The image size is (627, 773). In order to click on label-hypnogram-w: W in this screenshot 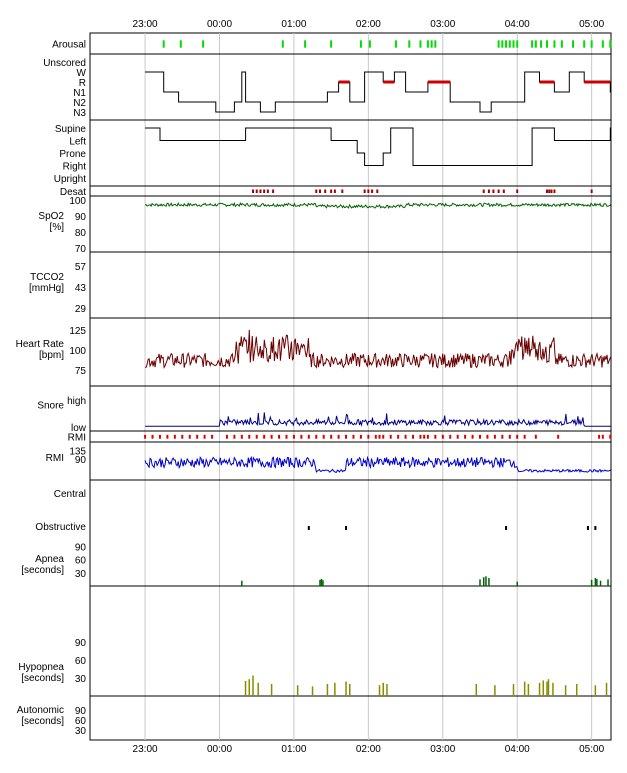, I will do `click(82, 73)`.